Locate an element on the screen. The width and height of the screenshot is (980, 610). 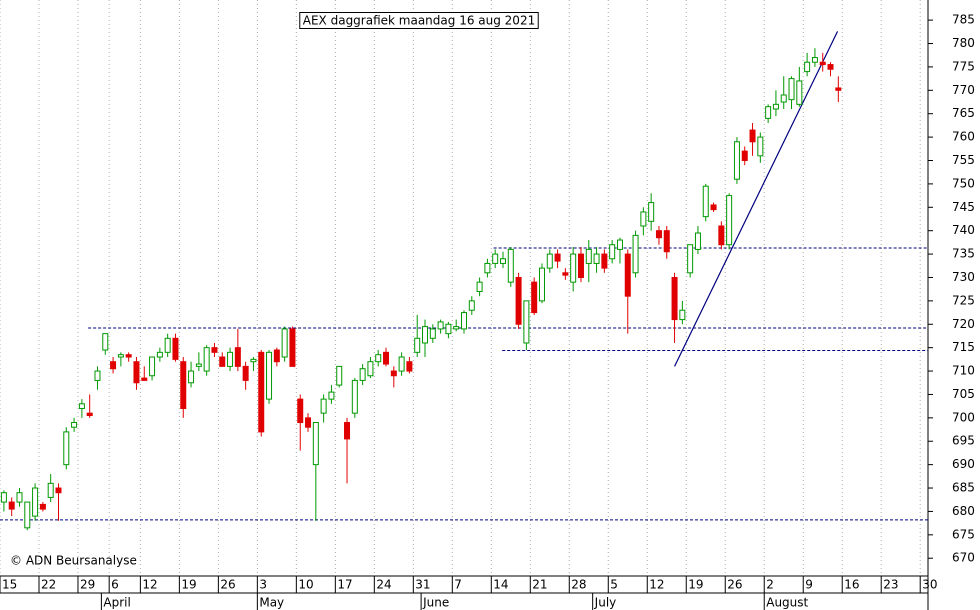
y-tick-label: 685 is located at coordinates (963, 488).